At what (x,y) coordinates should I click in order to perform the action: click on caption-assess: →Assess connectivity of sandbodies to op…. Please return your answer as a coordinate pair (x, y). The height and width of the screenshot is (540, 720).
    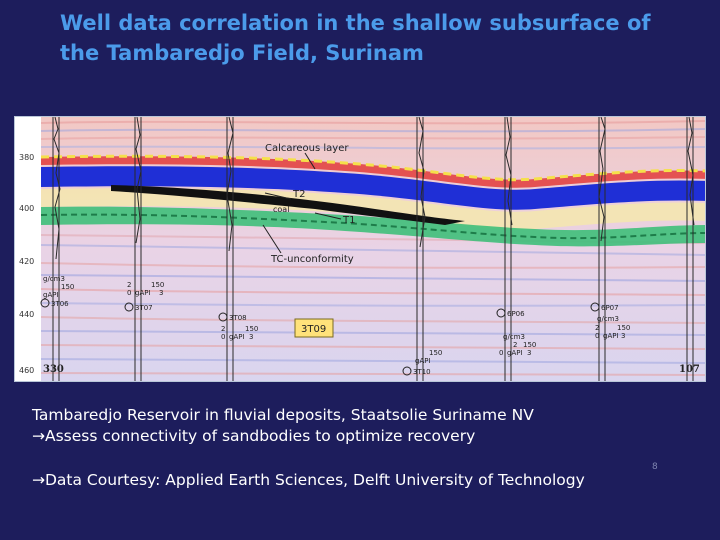
    Looking at the image, I should click on (254, 436).